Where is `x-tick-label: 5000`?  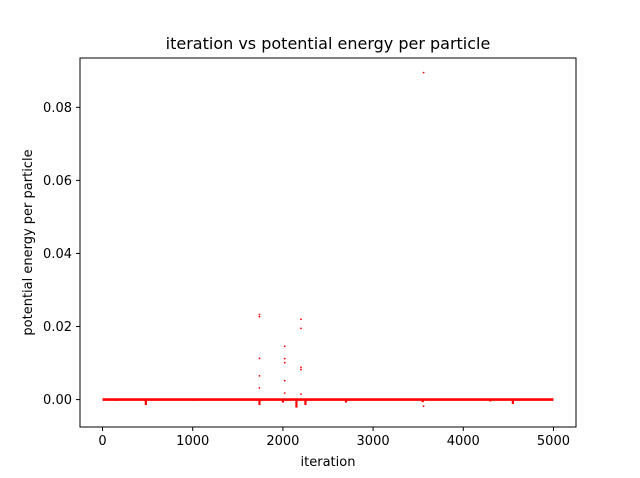
x-tick-label: 5000 is located at coordinates (553, 441).